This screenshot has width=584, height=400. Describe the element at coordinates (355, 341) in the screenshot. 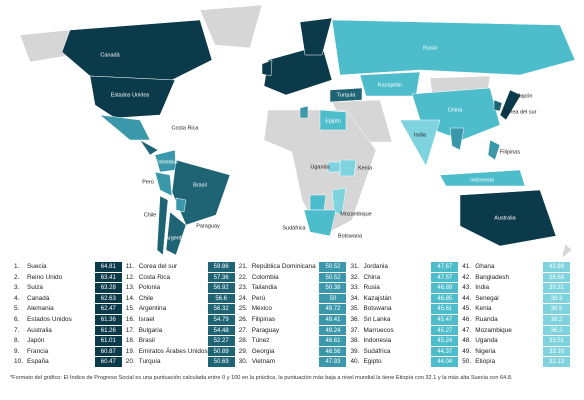

I see `rank: 38.` at that location.